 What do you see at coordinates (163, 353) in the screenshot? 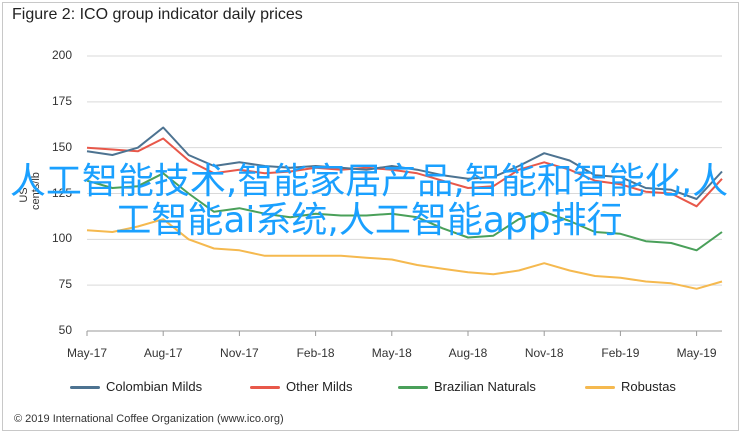
I see `x-tick-label: Aug-17` at bounding box center [163, 353].